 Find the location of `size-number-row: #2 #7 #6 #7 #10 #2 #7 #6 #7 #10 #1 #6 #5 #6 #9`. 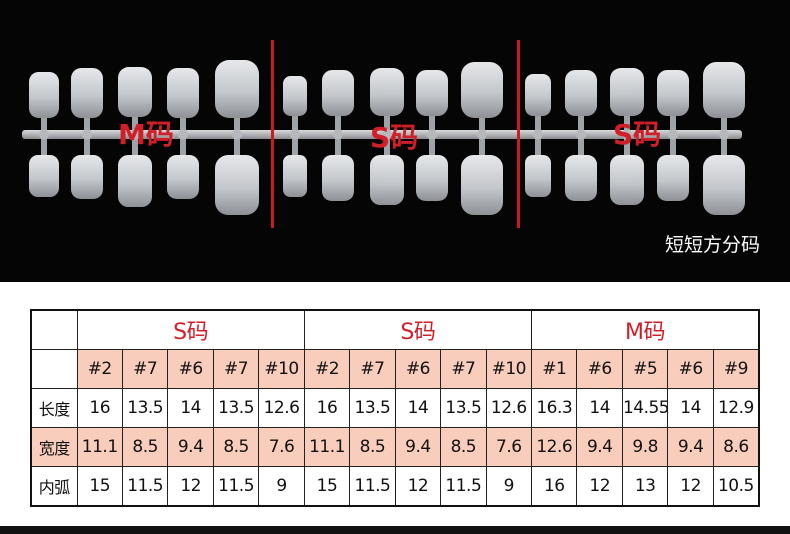

size-number-row: #2 #7 #6 #7 #10 #2 #7 #6 #7 #10 #1 #6 #5 #6 #9 is located at coordinates (395, 369).